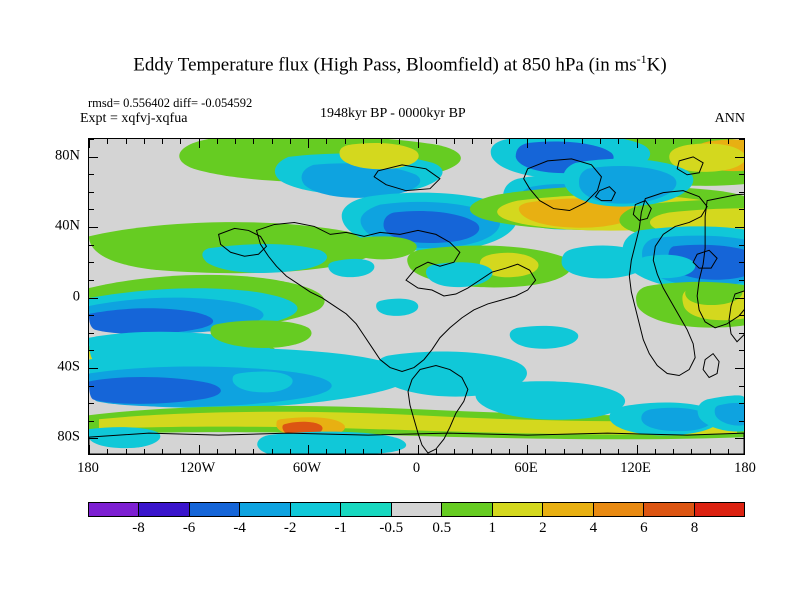 The image size is (800, 600). Describe the element at coordinates (138, 528) in the screenshot. I see `colorbar-tick-label: -8` at that location.